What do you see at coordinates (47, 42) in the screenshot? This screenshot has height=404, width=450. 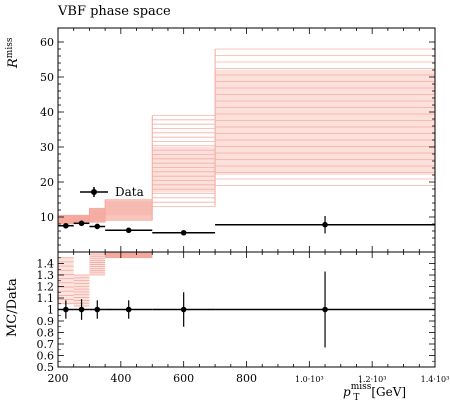 I see `main-y-tick-label: 60` at bounding box center [47, 42].